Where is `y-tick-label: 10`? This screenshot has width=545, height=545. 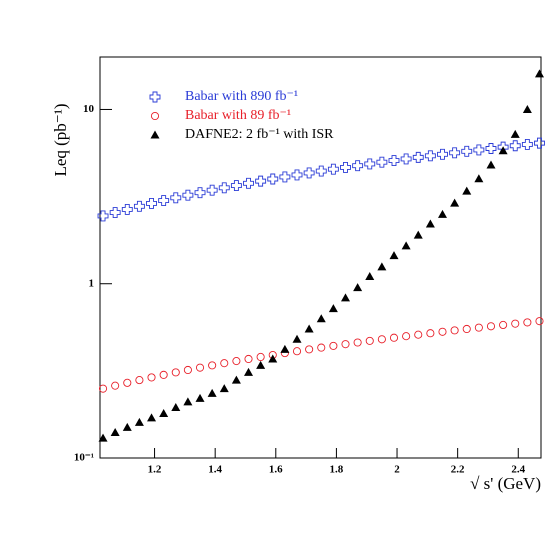
y-tick-label: 10 is located at coordinates (89, 109).